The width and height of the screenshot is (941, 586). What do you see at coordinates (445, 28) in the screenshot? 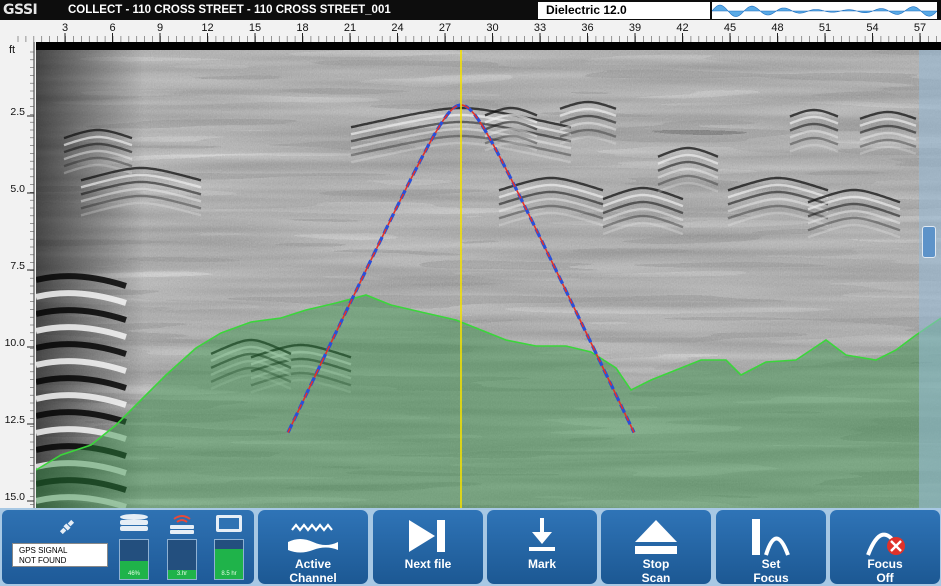
I see `x-tick-label: 27` at bounding box center [445, 28].